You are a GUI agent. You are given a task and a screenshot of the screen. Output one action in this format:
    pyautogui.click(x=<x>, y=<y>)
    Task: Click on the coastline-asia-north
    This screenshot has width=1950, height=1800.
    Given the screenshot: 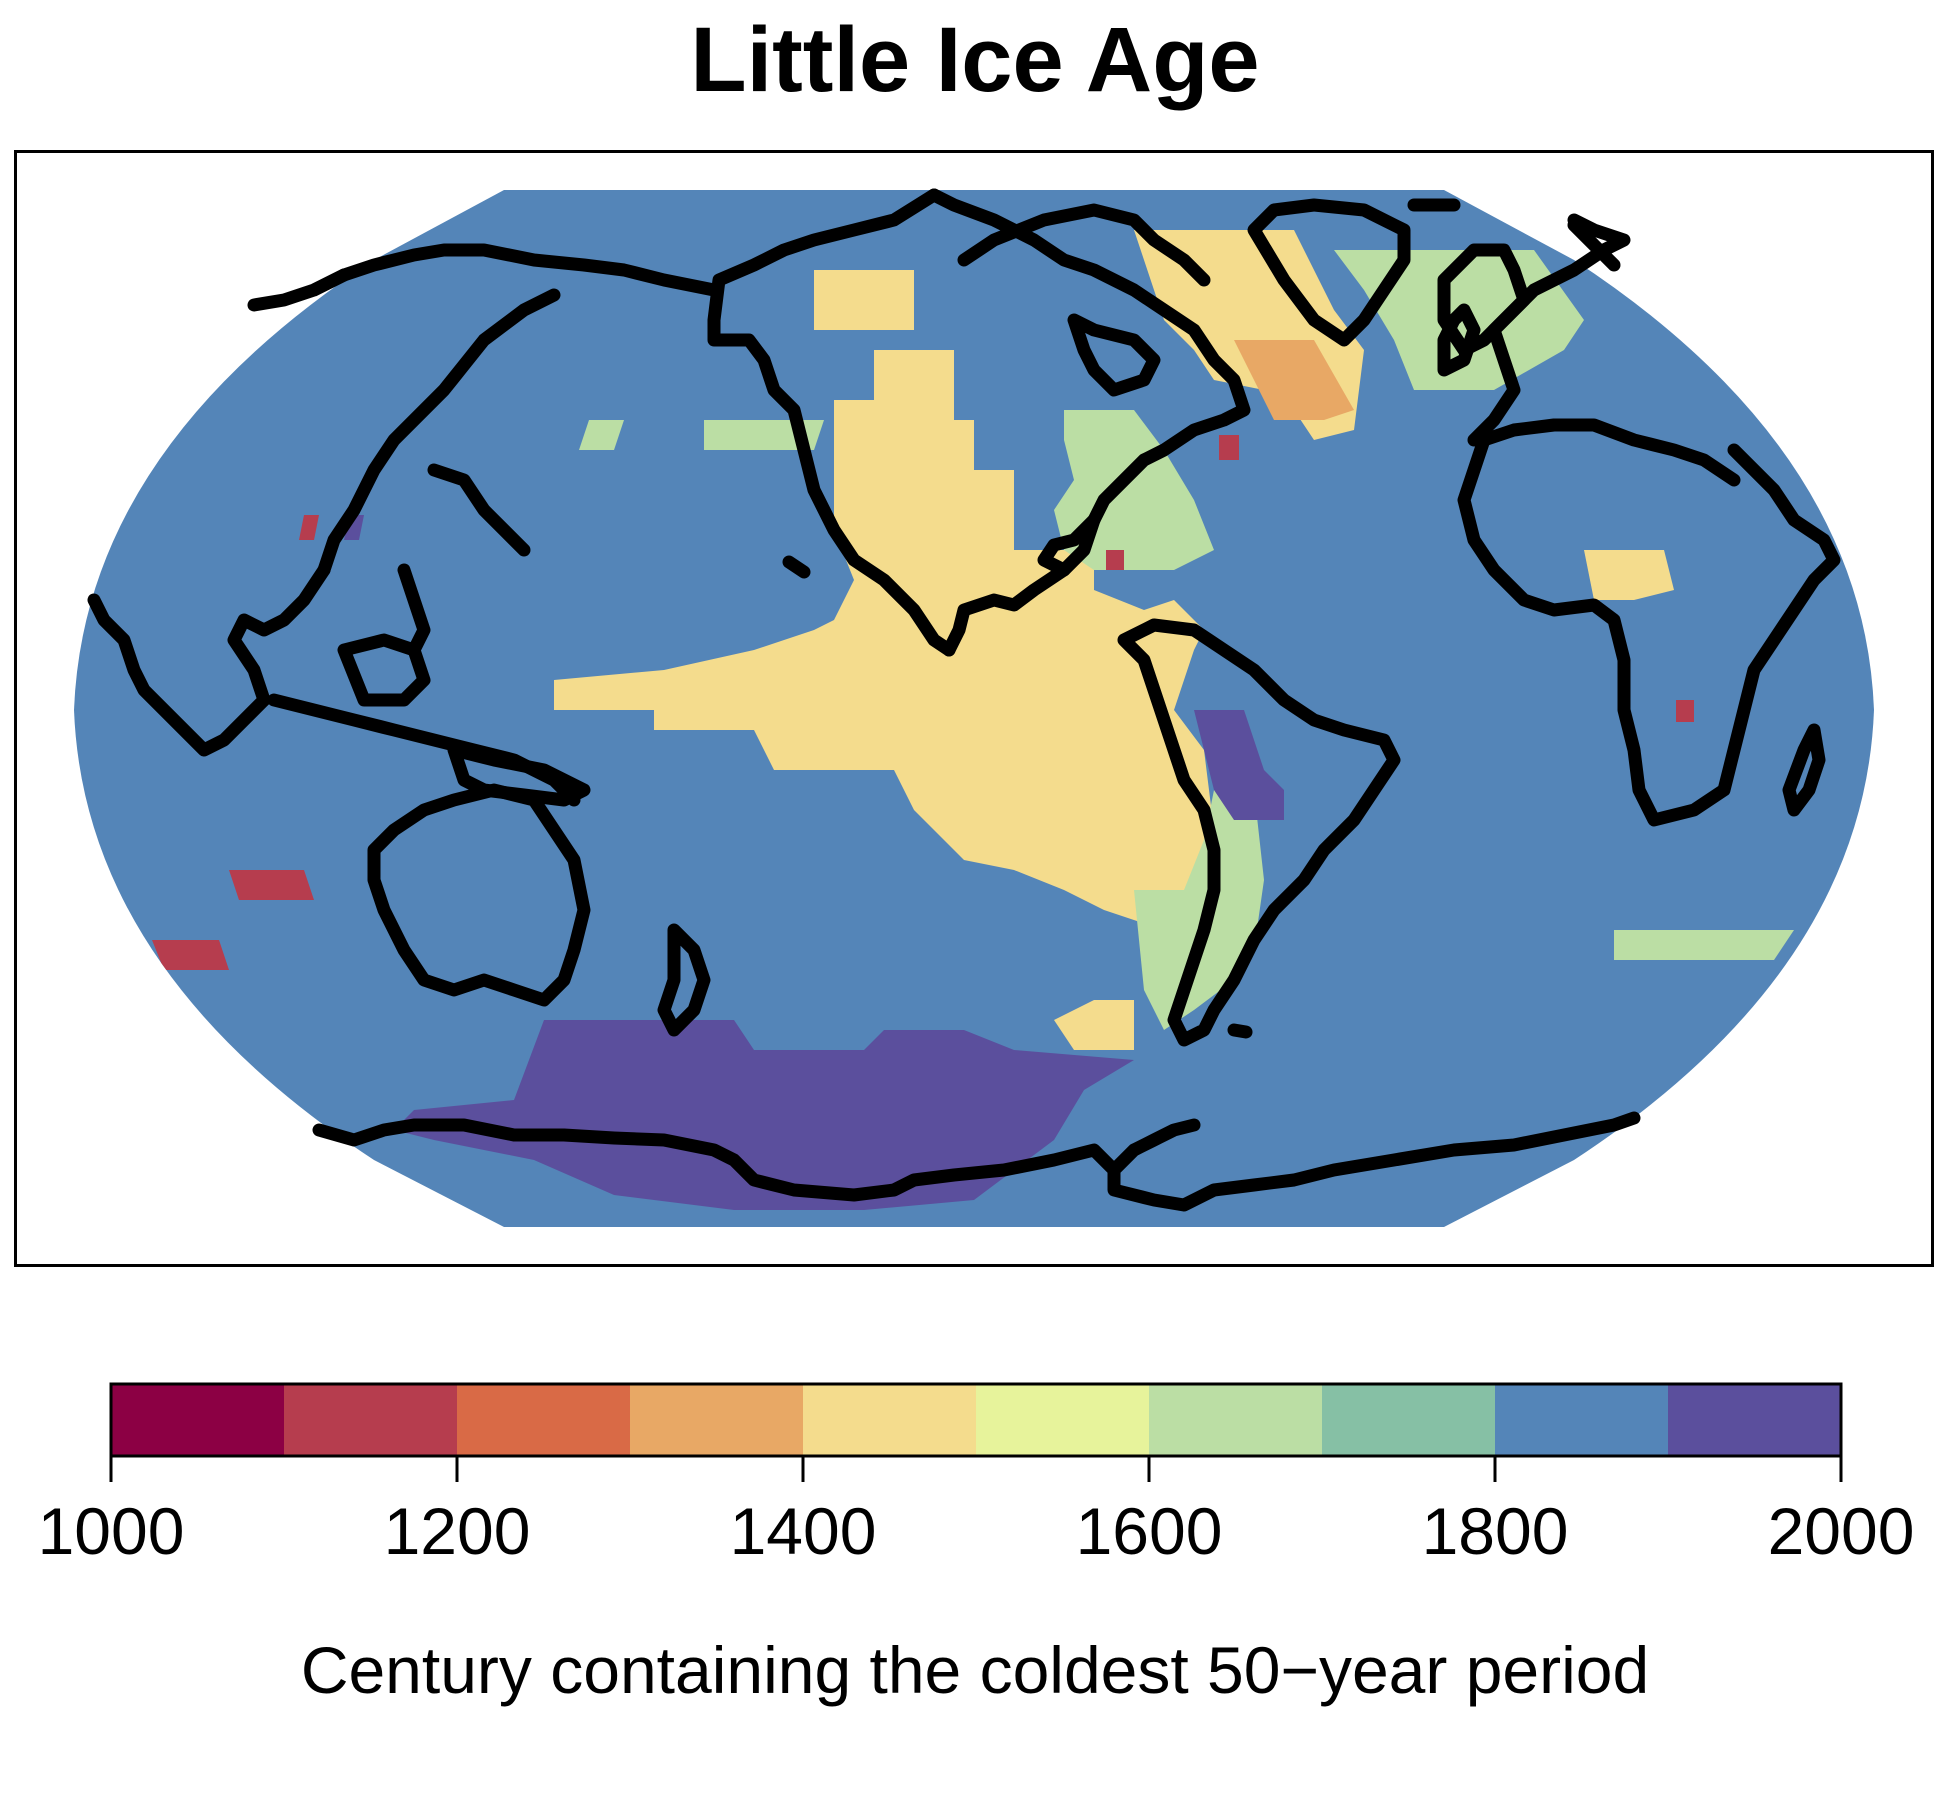 What is the action you would take?
    pyautogui.click(x=299, y=290)
    